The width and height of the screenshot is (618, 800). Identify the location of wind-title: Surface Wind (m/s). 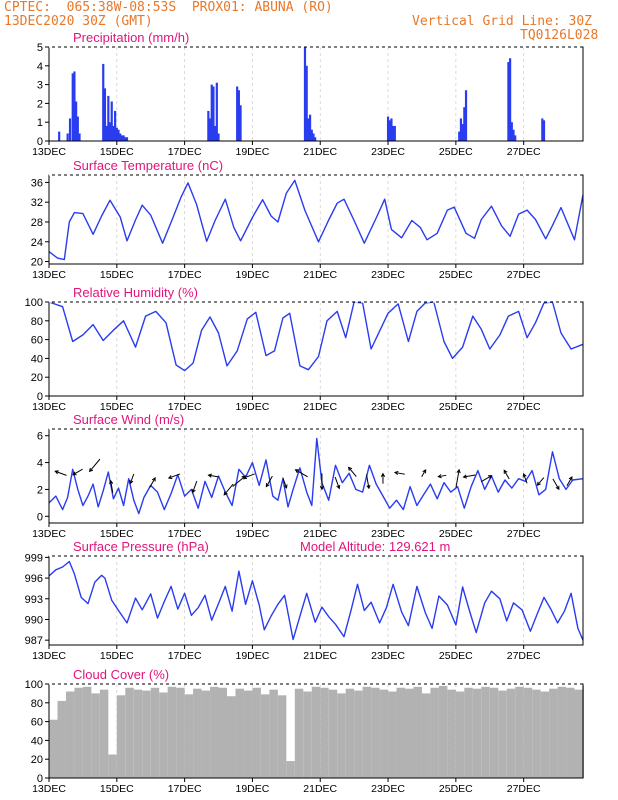
(128, 419).